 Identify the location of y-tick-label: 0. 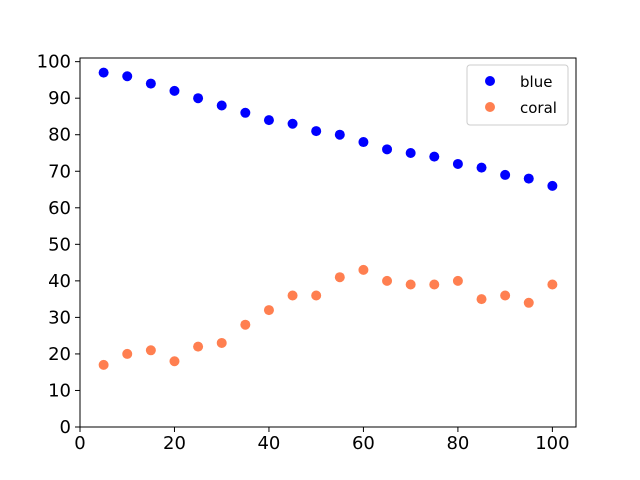
(65, 427).